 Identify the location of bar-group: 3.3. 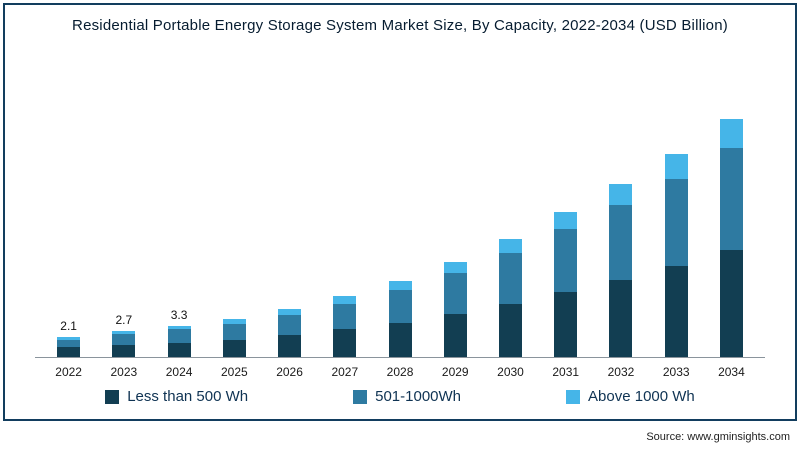
(178, 237).